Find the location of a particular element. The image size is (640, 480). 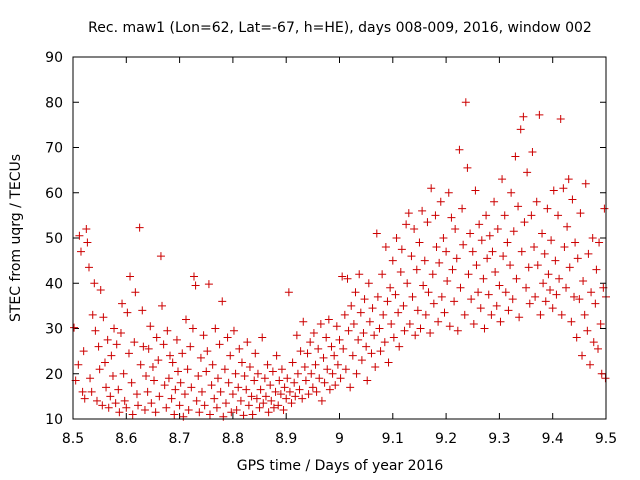

y-tick-label: 10 is located at coordinates (54, 420).